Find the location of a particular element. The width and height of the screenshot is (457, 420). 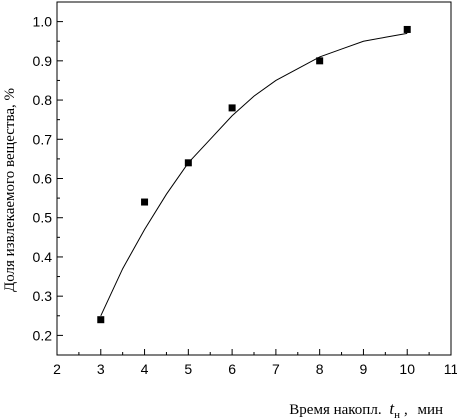

y-tick-label: 0.4 is located at coordinates (43, 257).